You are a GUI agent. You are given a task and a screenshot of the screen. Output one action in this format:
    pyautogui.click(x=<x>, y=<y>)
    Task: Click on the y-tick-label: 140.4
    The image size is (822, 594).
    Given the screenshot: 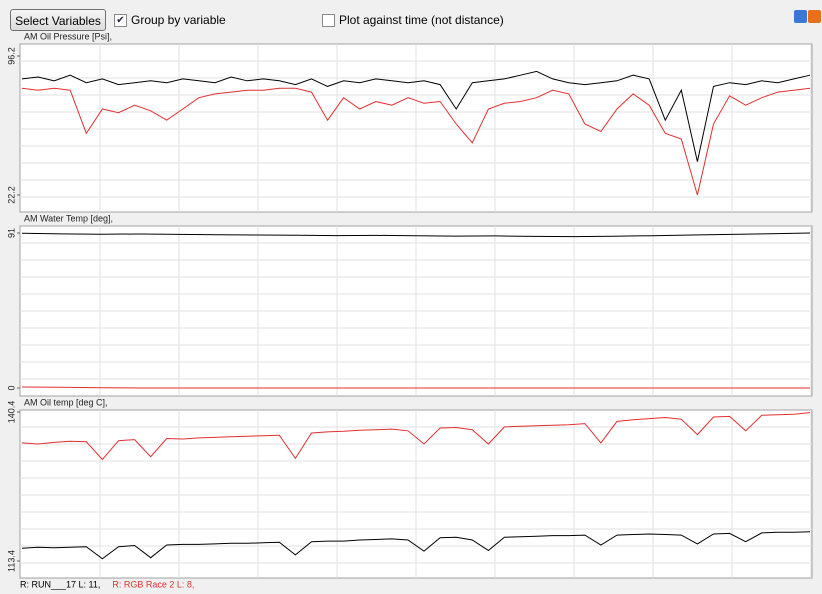 What is the action you would take?
    pyautogui.click(x=11, y=412)
    